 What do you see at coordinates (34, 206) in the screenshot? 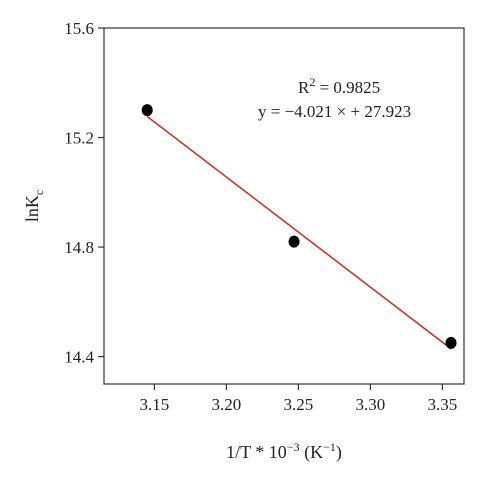
I see `y-axis-title: lnKc` at bounding box center [34, 206].